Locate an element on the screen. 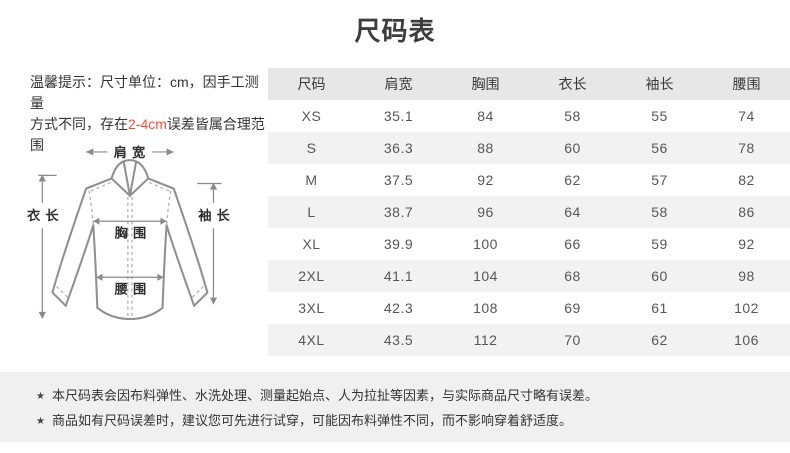 The height and width of the screenshot is (453, 790). table-row: L 38.7 96 64 58 86 is located at coordinates (529, 212).